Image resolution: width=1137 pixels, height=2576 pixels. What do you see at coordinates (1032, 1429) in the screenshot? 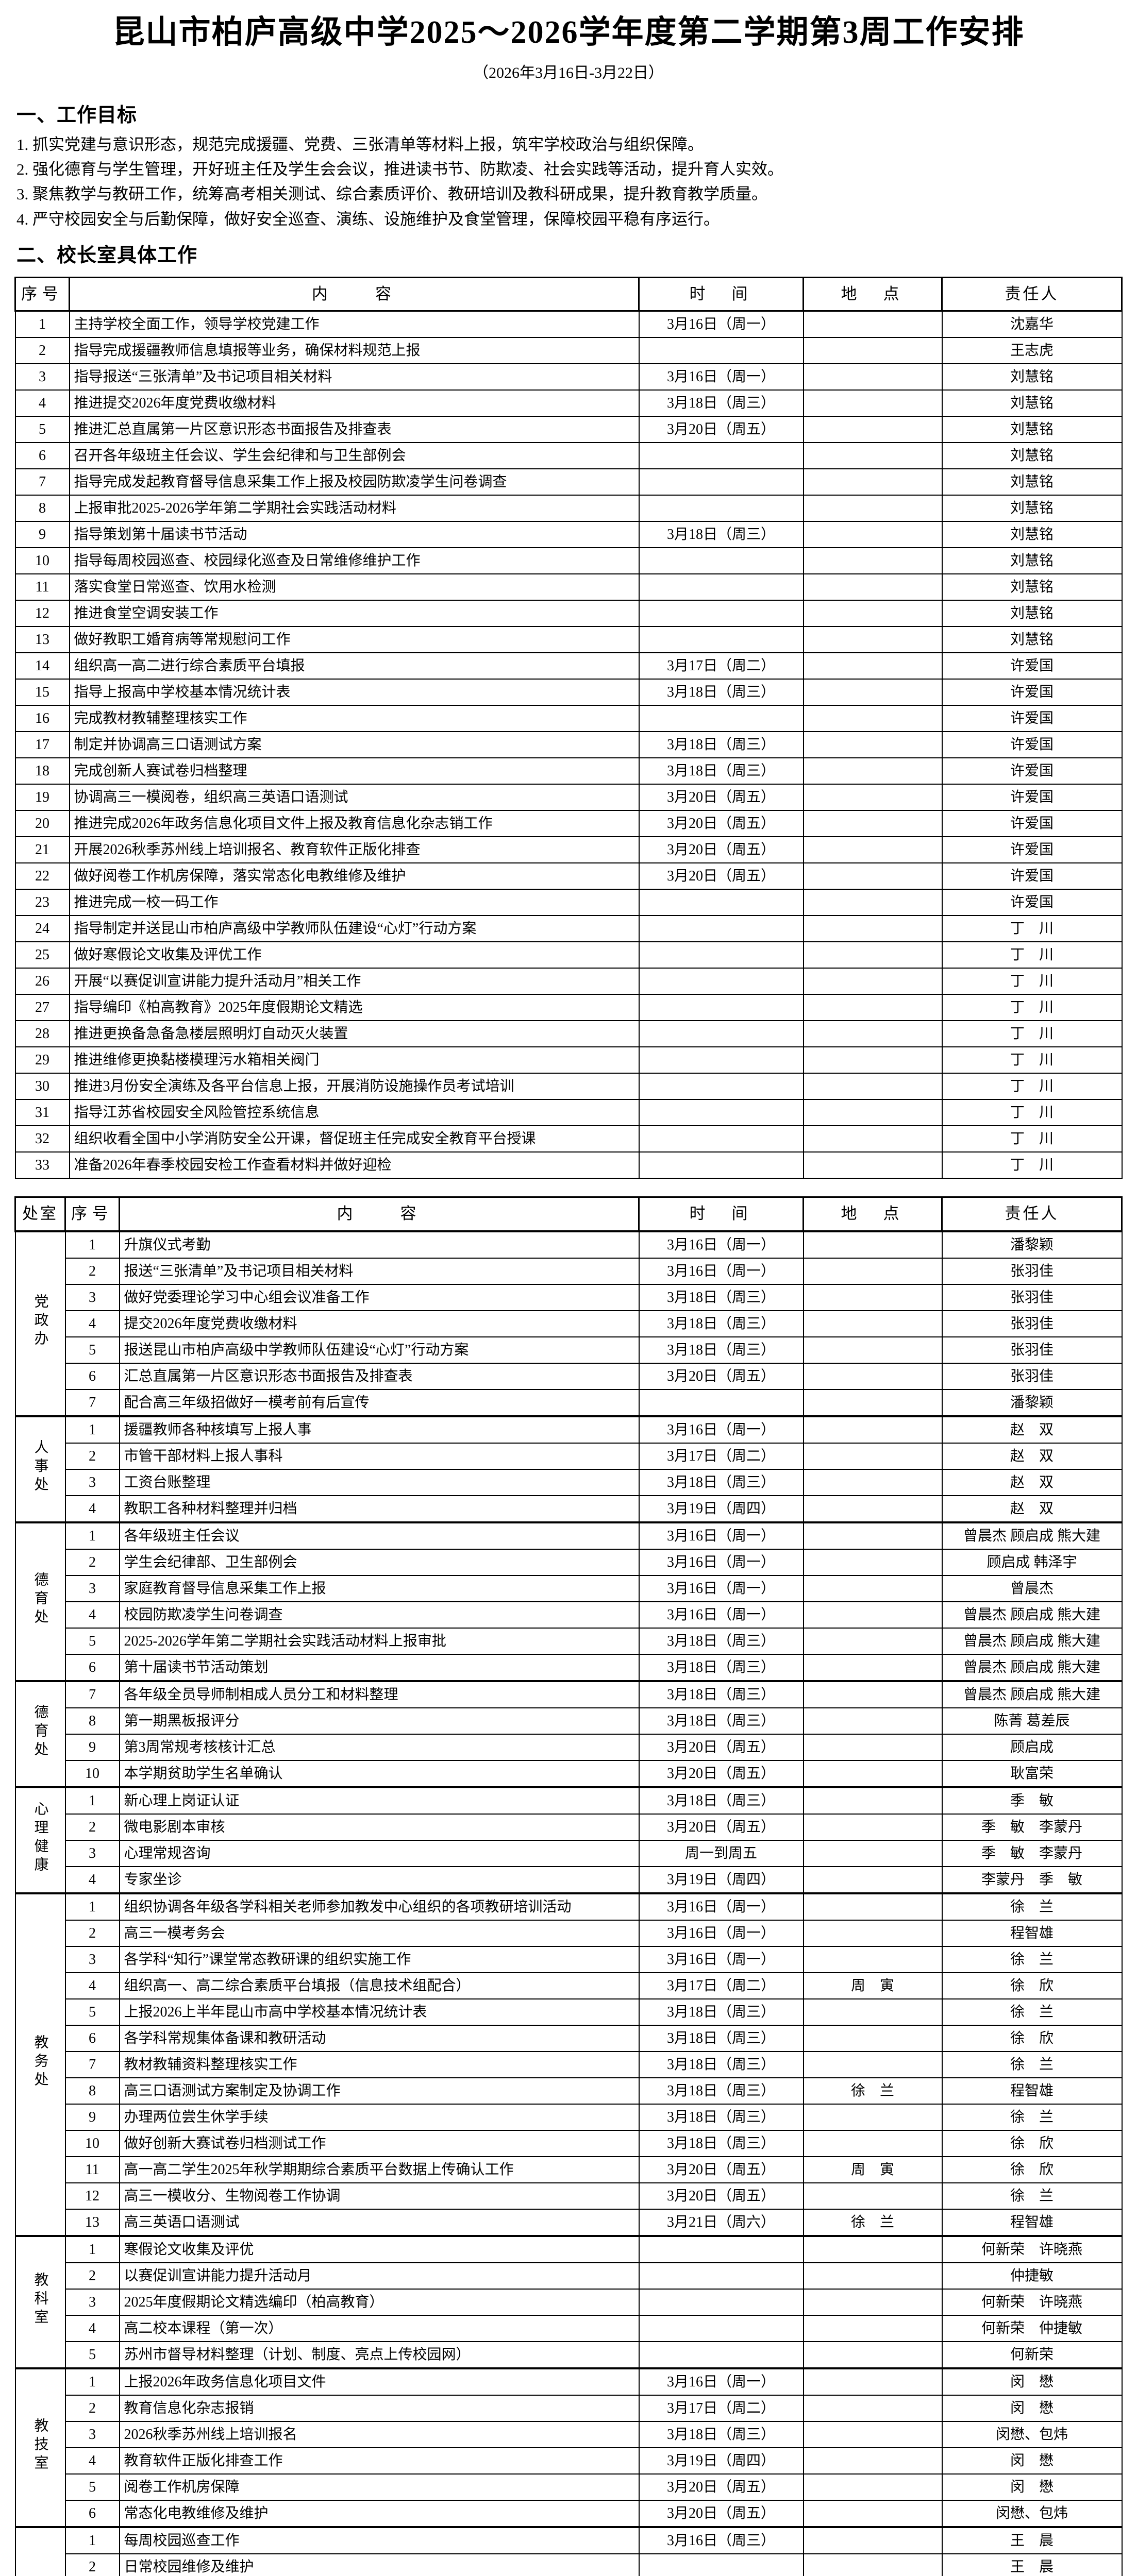
I see `cell-owner: 赵 双` at bounding box center [1032, 1429].